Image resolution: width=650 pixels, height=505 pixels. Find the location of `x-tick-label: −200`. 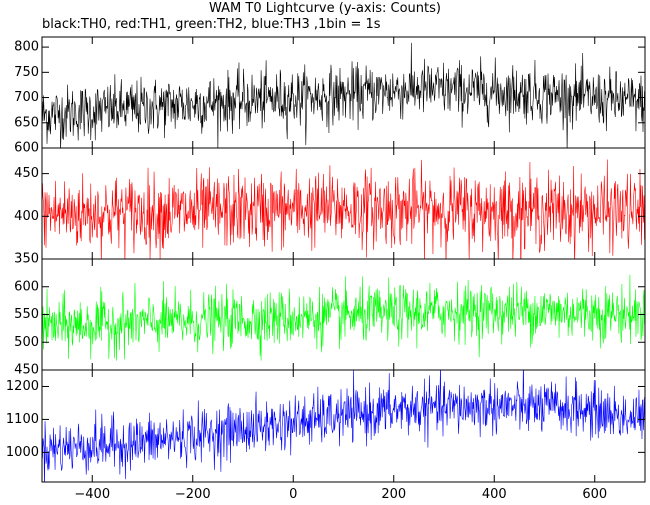

x-tick-label: −200 is located at coordinates (193, 494).